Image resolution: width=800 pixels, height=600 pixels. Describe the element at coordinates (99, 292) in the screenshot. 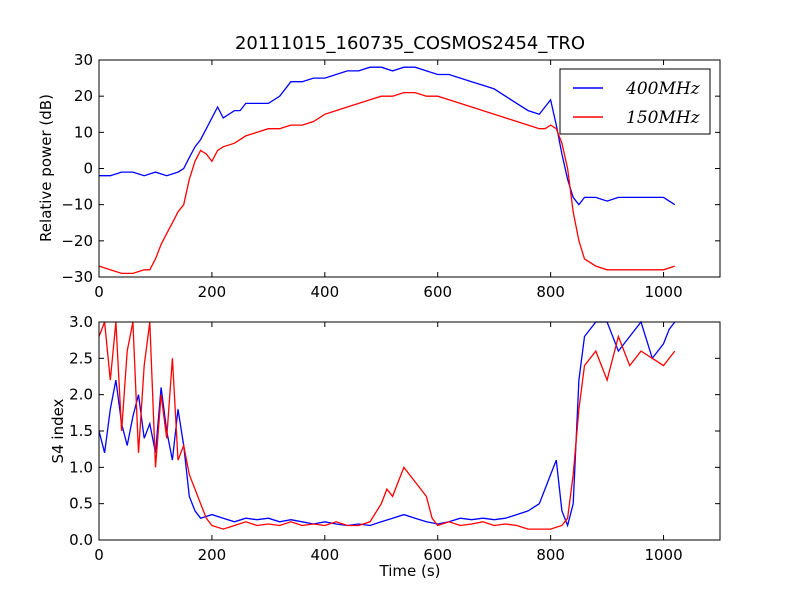

I see `power-x-tick-label: 0` at that location.